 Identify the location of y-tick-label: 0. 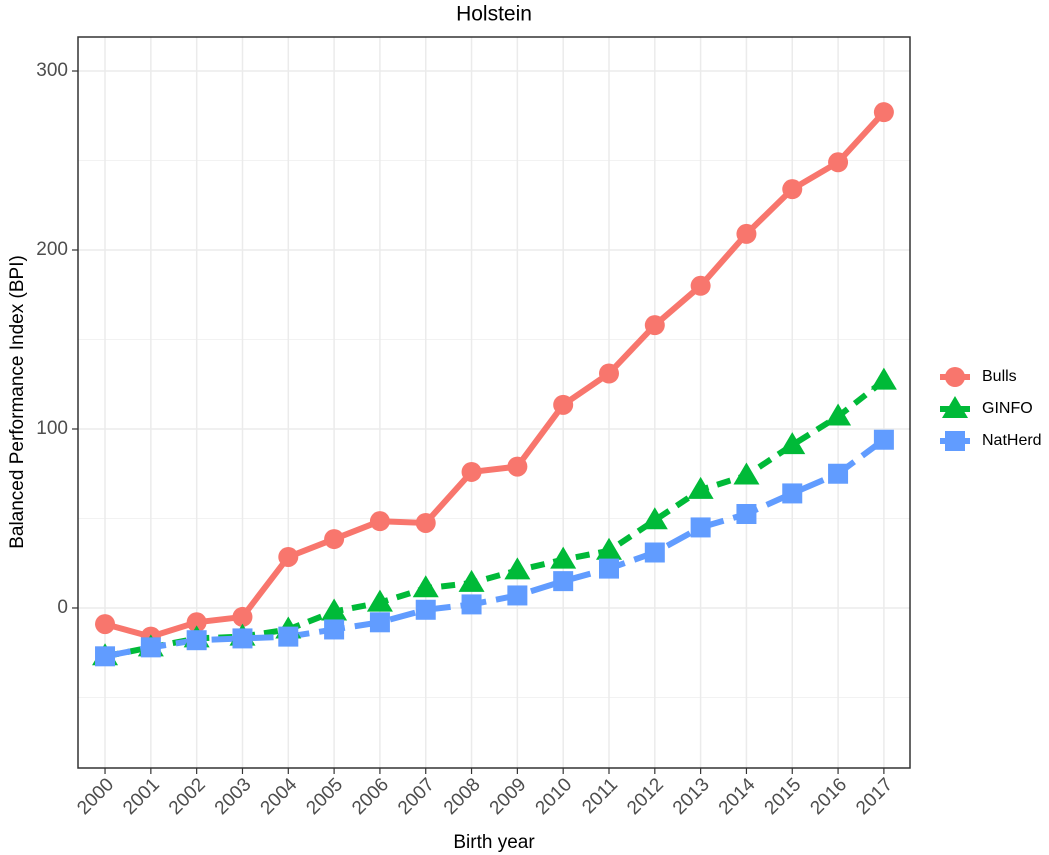
(62, 607).